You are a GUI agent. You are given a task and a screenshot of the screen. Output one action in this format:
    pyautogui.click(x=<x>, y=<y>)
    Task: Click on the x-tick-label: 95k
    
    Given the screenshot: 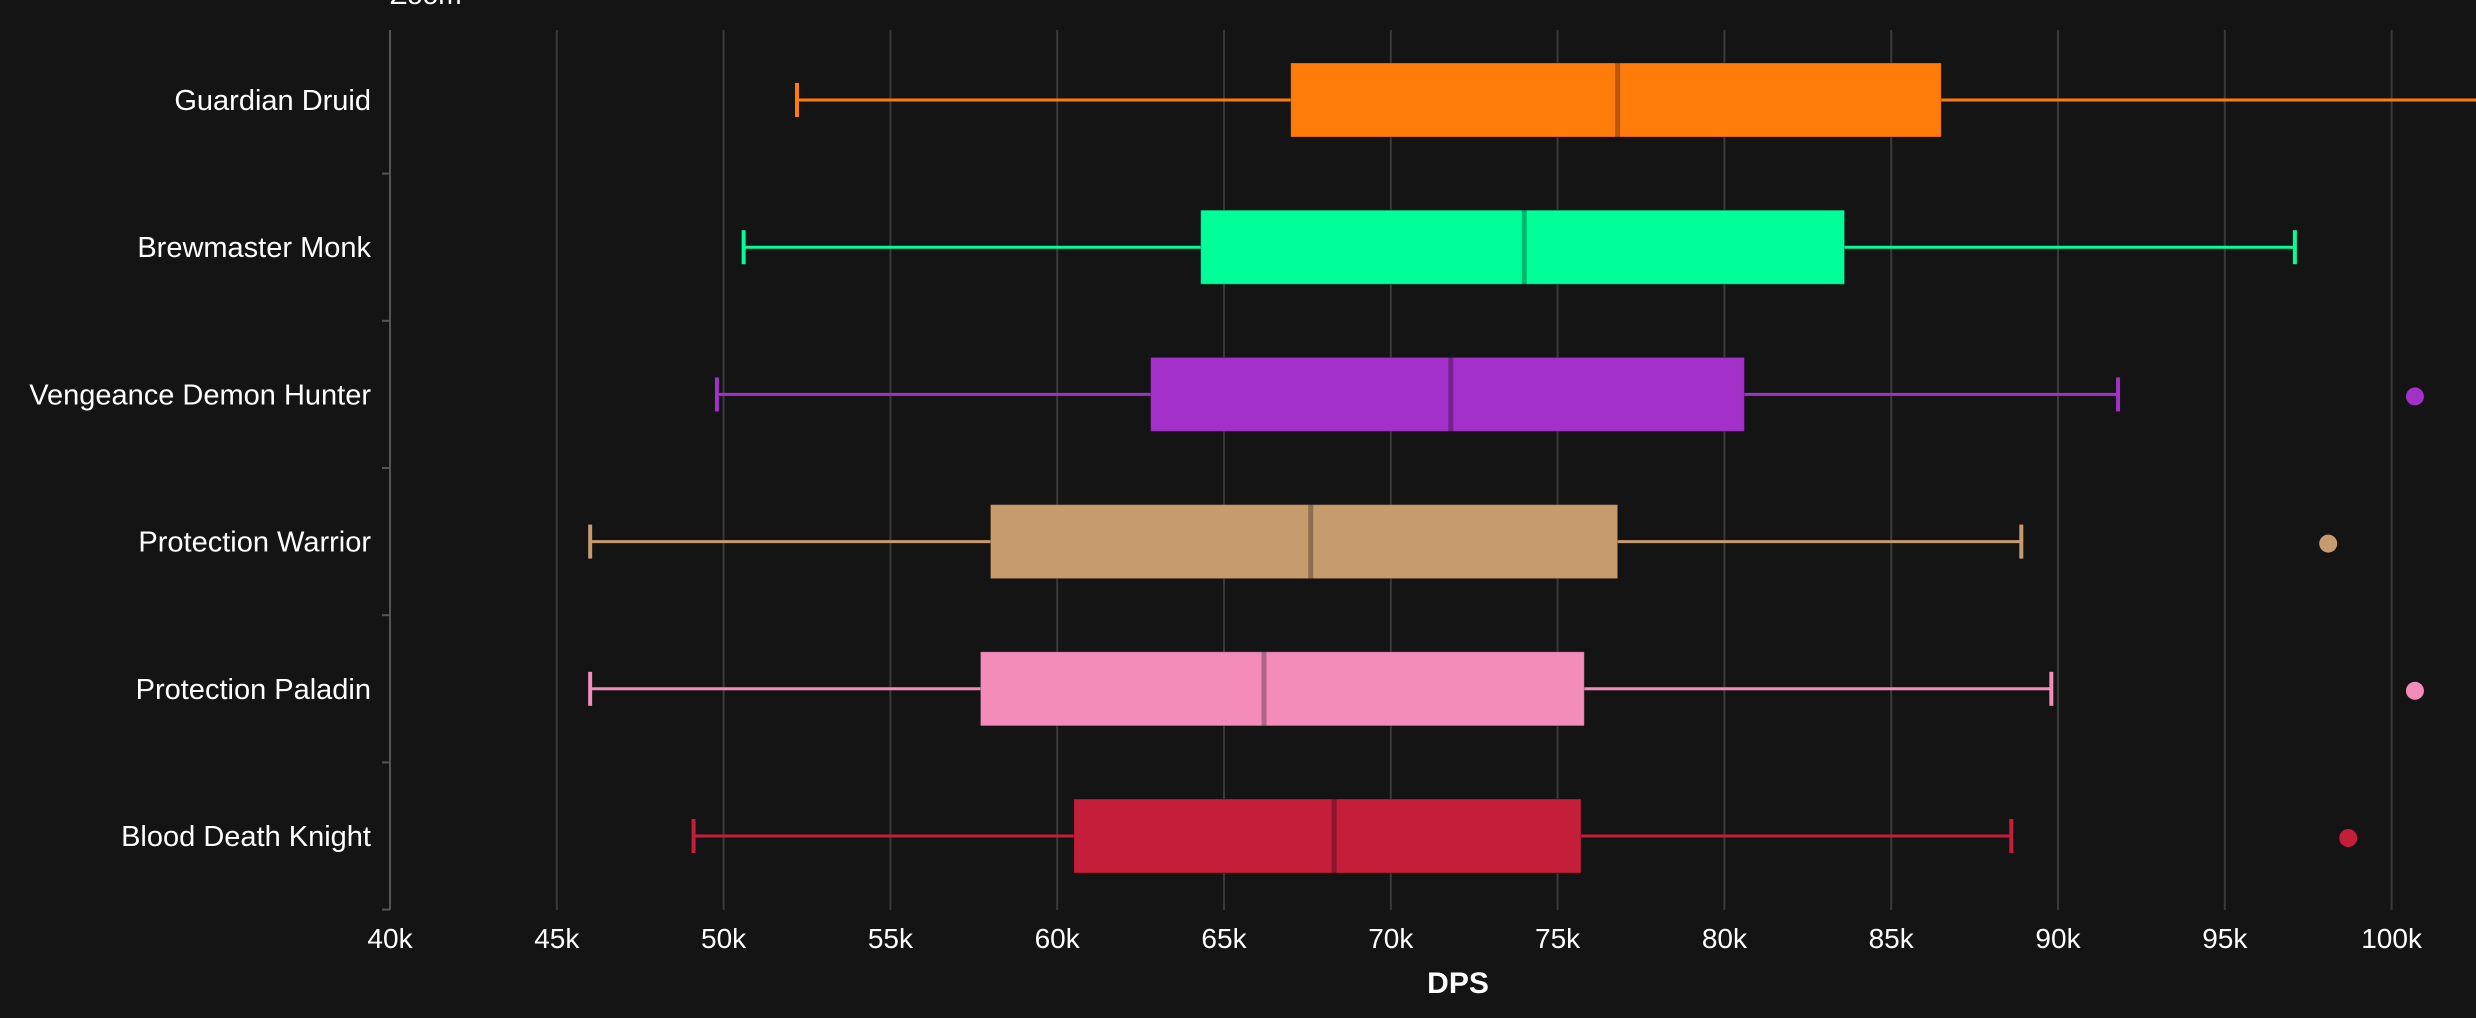 What is the action you would take?
    pyautogui.click(x=2225, y=938)
    